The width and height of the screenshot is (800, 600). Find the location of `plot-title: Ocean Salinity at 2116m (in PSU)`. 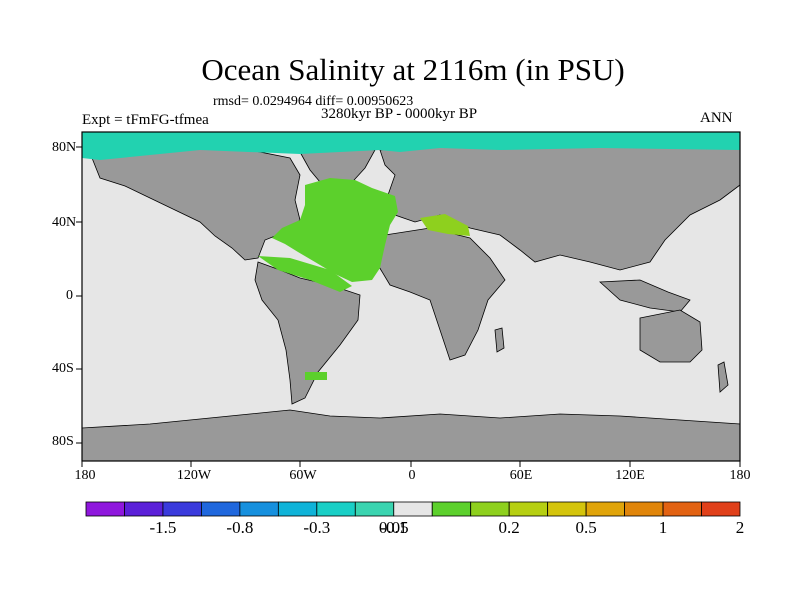

plot-title: Ocean Salinity at 2116m (in PSU) is located at coordinates (413, 69).